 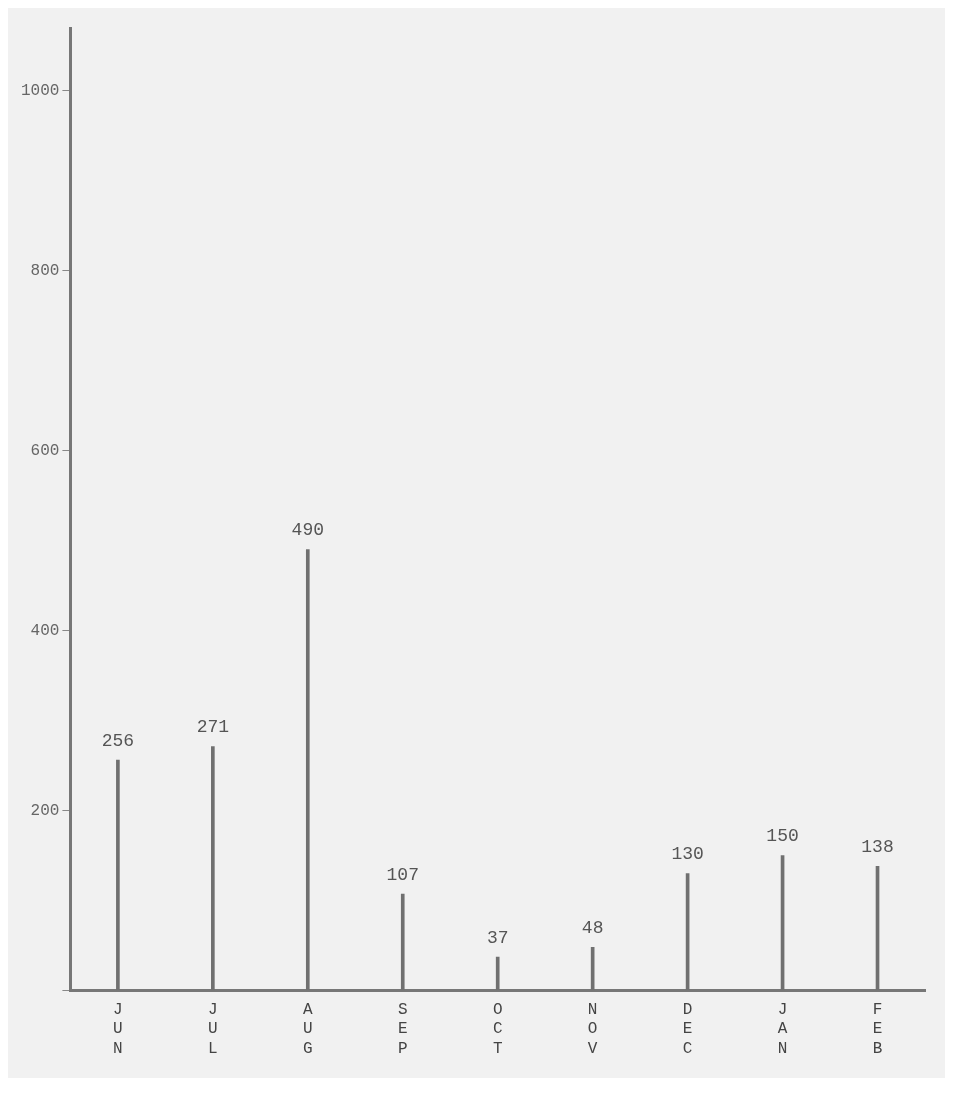 What do you see at coordinates (45, 810) in the screenshot?
I see `y-tick-label: 200` at bounding box center [45, 810].